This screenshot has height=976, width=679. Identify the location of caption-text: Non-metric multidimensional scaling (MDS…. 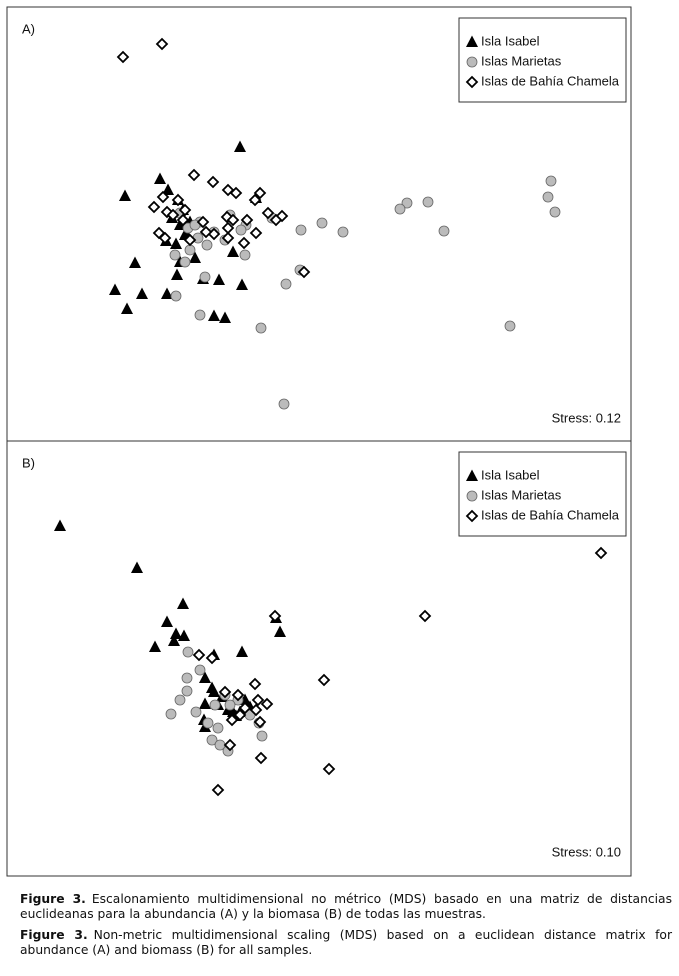
(346, 942).